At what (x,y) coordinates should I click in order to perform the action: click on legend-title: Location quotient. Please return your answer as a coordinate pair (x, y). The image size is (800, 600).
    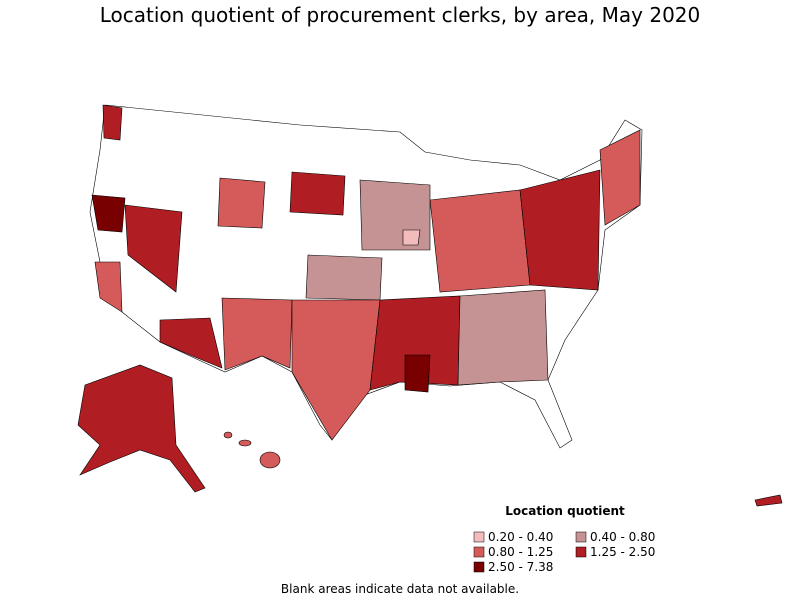
    Looking at the image, I should click on (565, 511).